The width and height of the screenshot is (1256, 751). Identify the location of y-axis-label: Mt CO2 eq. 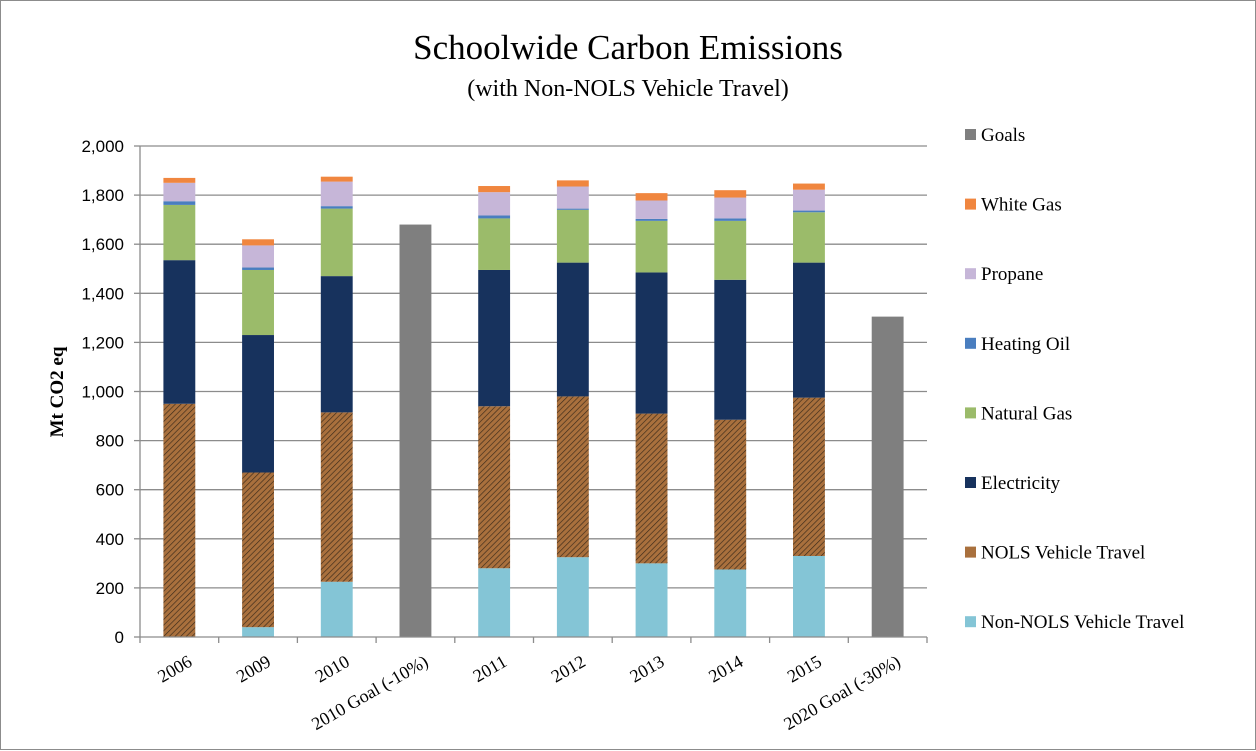
(57, 391).